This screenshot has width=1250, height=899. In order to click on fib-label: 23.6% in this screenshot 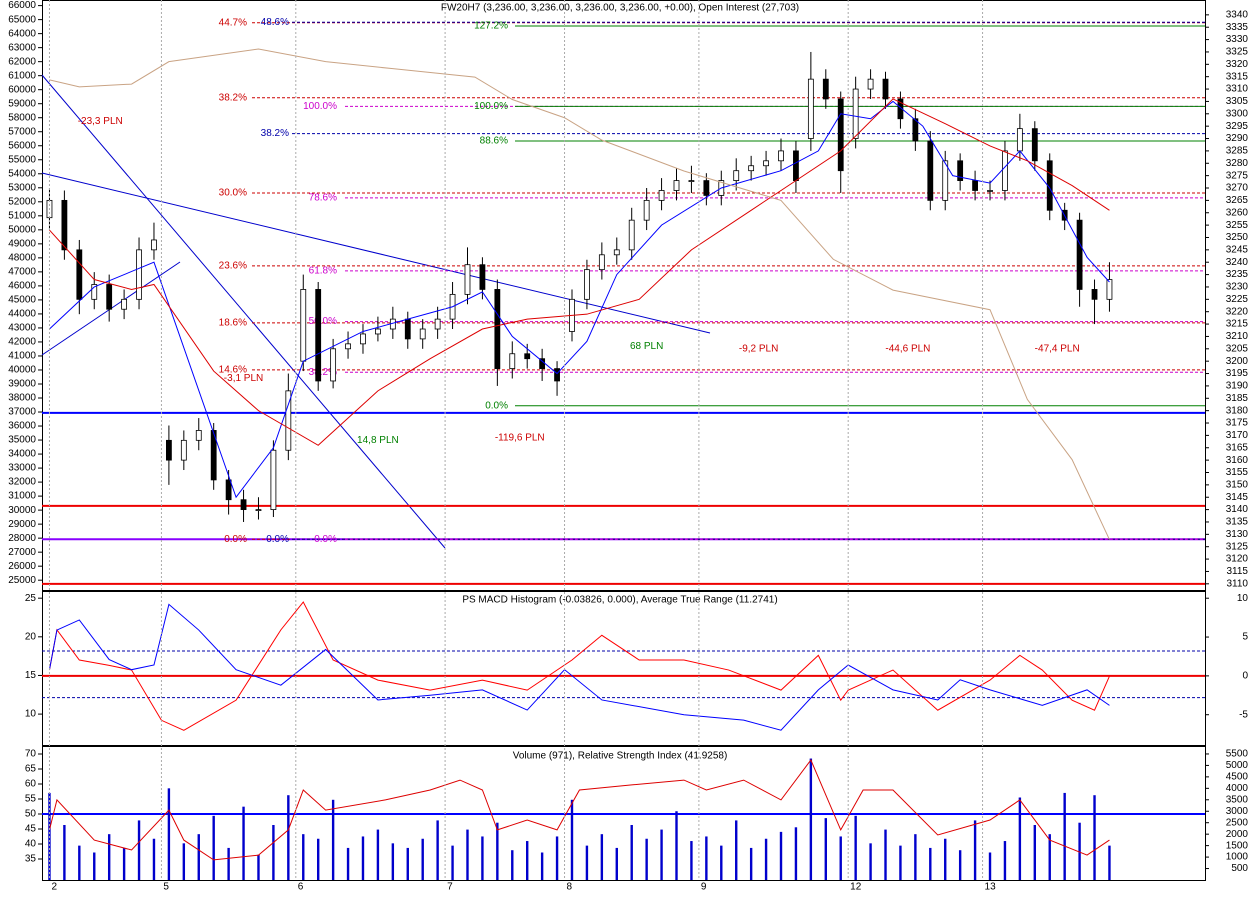, I will do `click(233, 266)`.